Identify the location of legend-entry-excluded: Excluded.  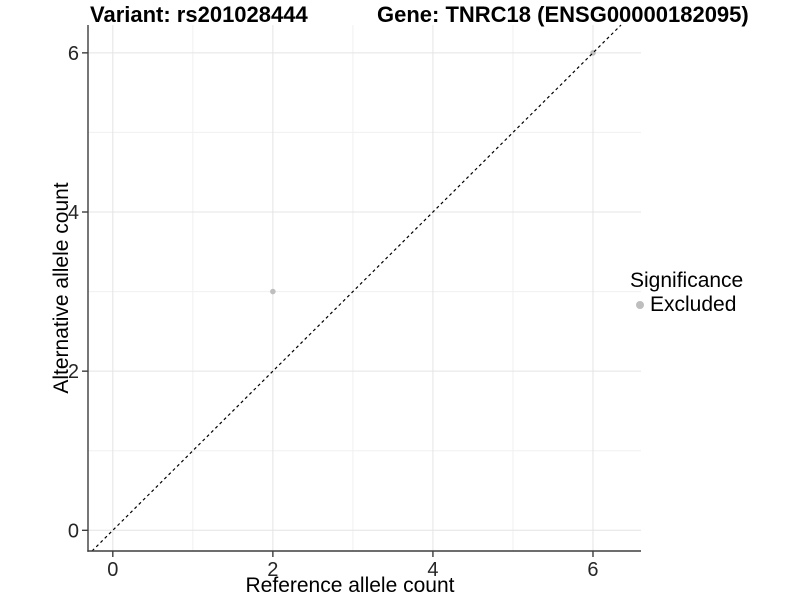
(686, 305).